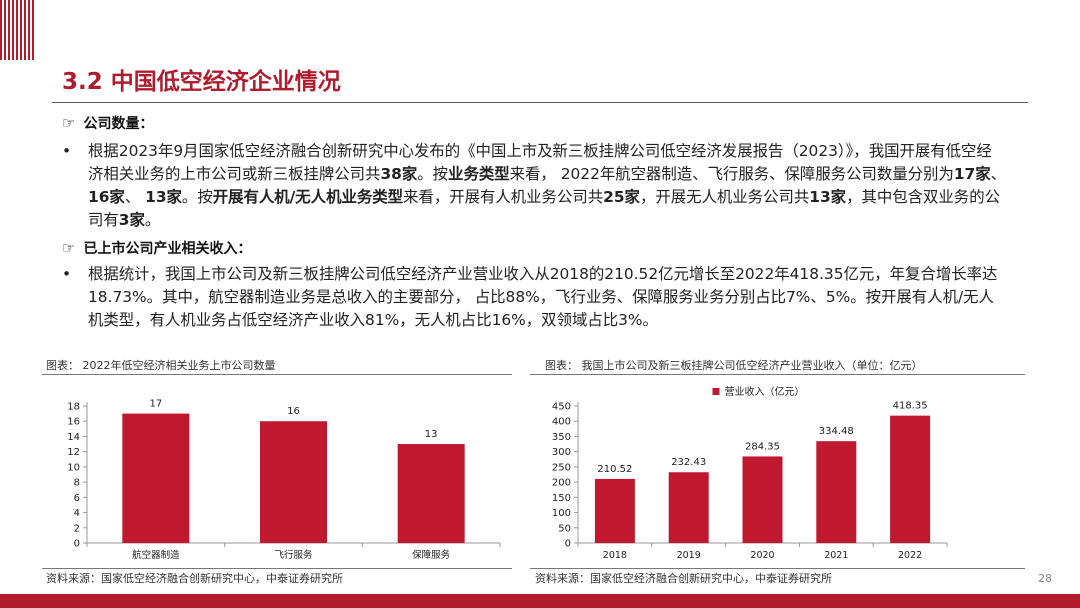 This screenshot has height=608, width=1080. I want to click on section-heading-label: 已上市公司产业相关收入：, so click(167, 249).